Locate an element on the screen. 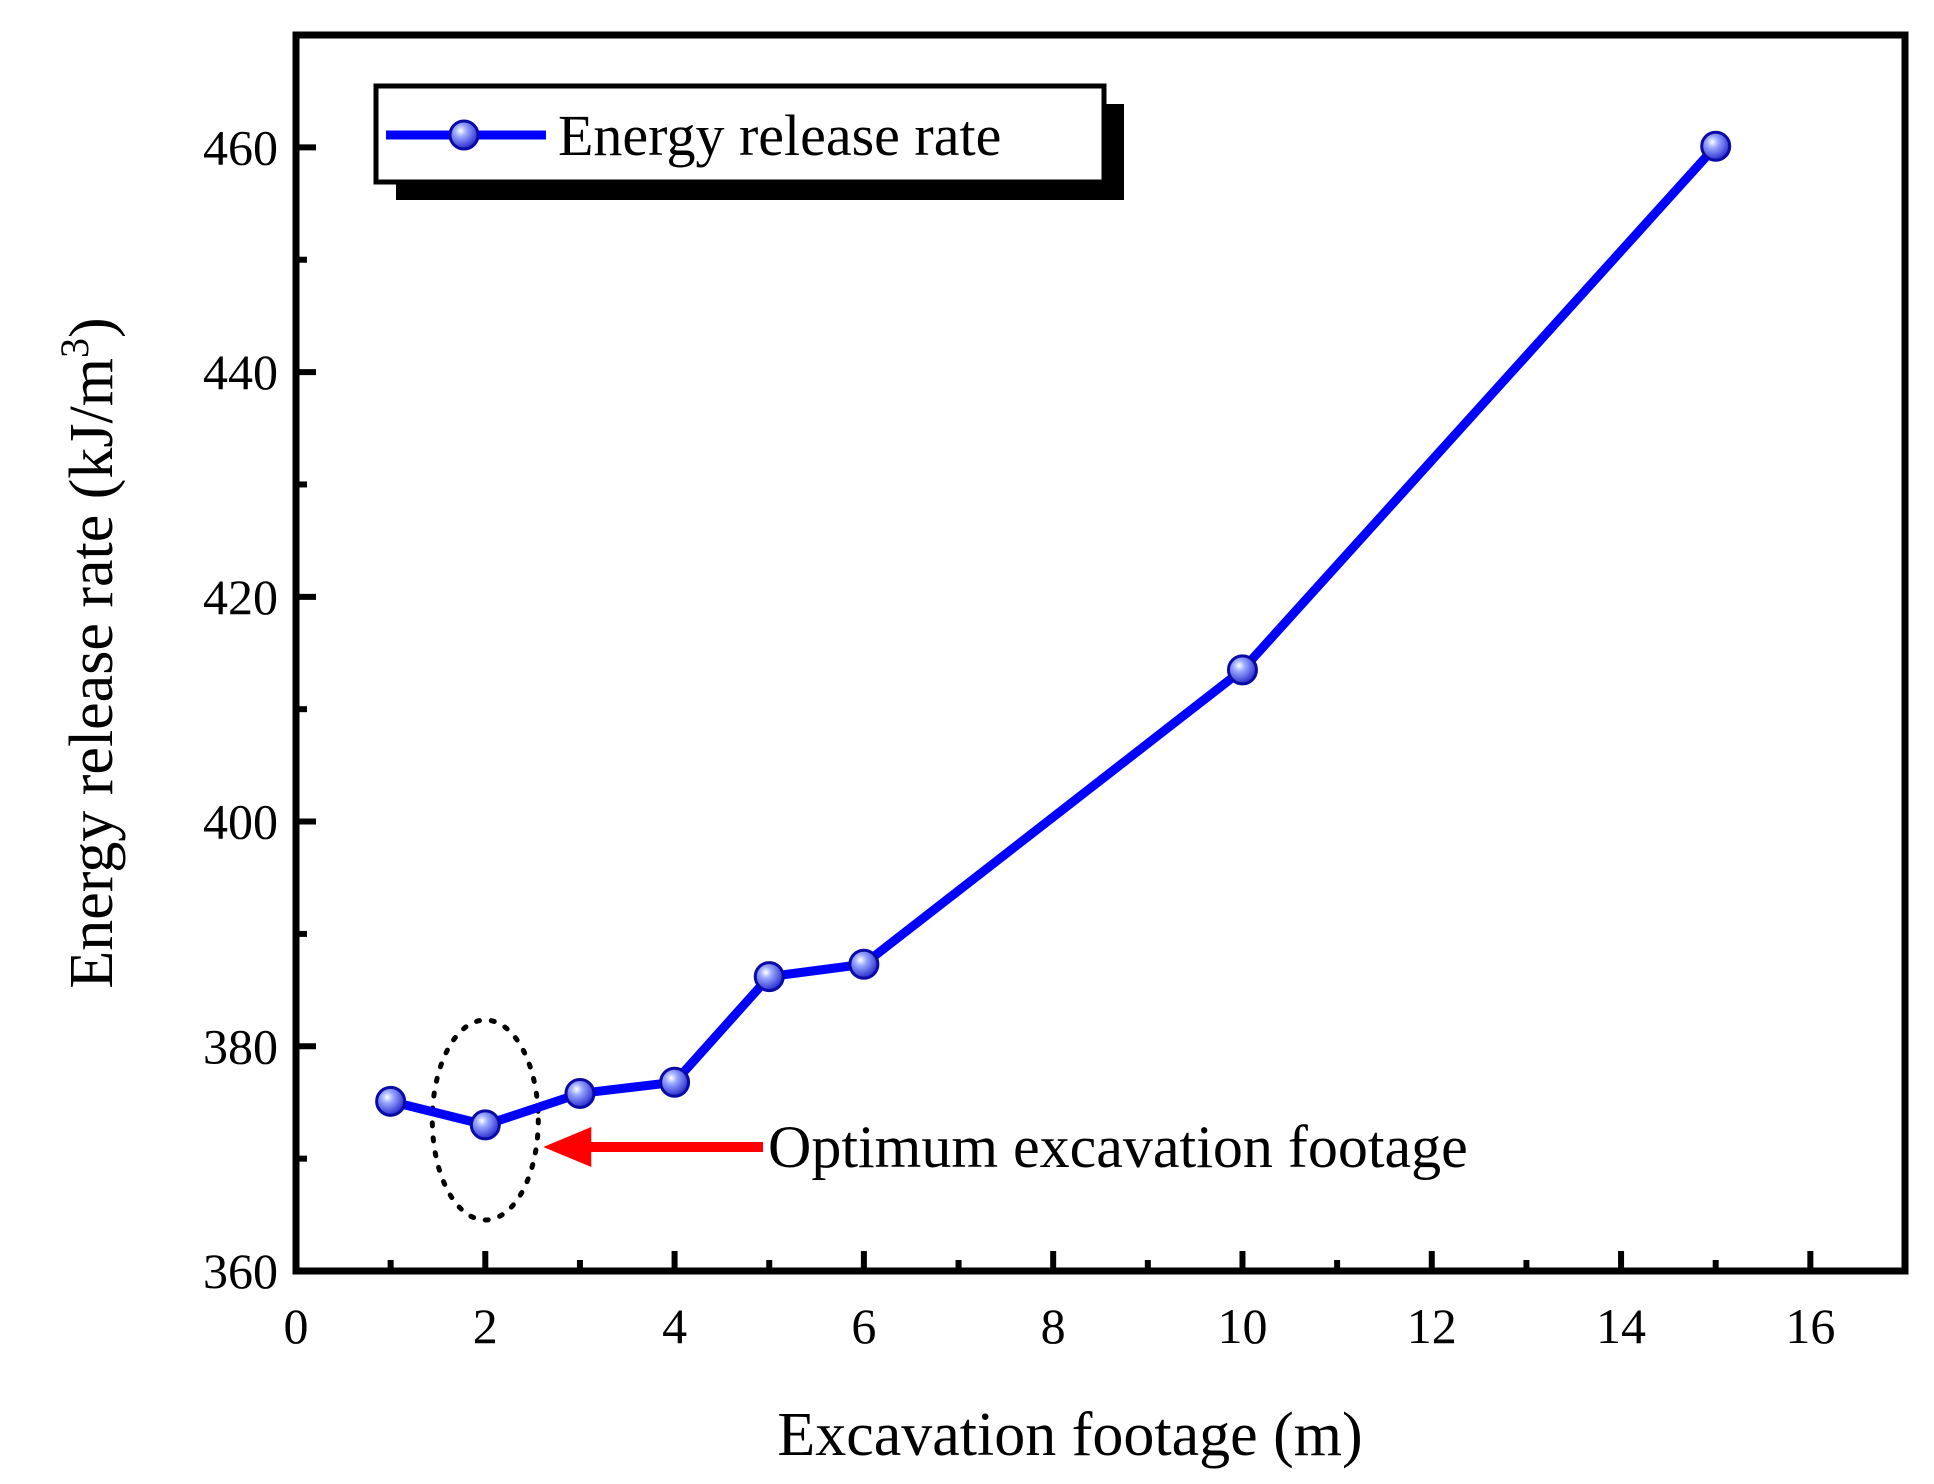 This screenshot has width=1934, height=1484. y-tick-label: 400 is located at coordinates (240, 822).